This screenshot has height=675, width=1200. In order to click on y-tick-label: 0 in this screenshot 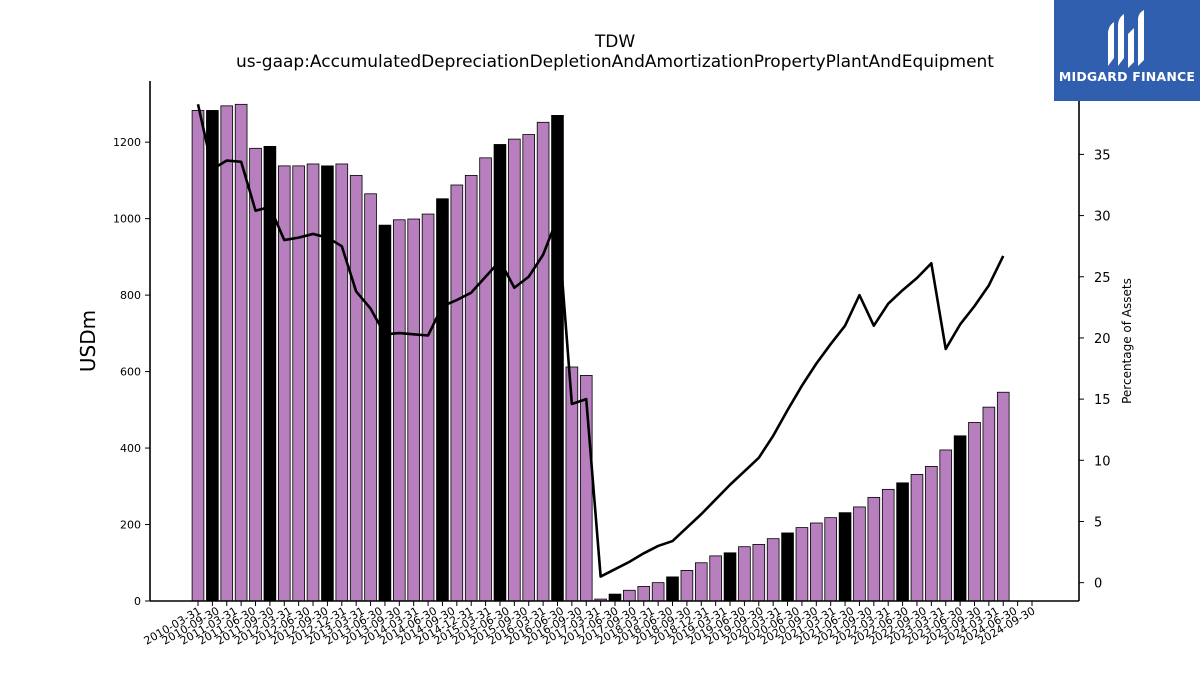, I will do `click(137, 601)`.